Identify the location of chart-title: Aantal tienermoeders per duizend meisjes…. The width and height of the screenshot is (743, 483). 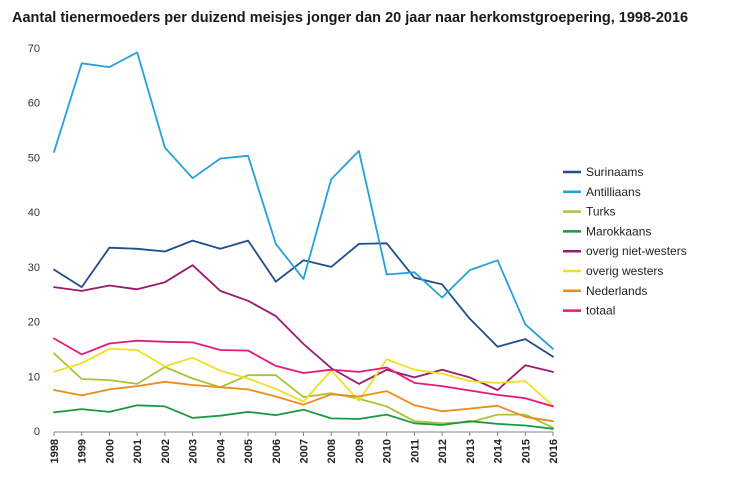
(350, 18).